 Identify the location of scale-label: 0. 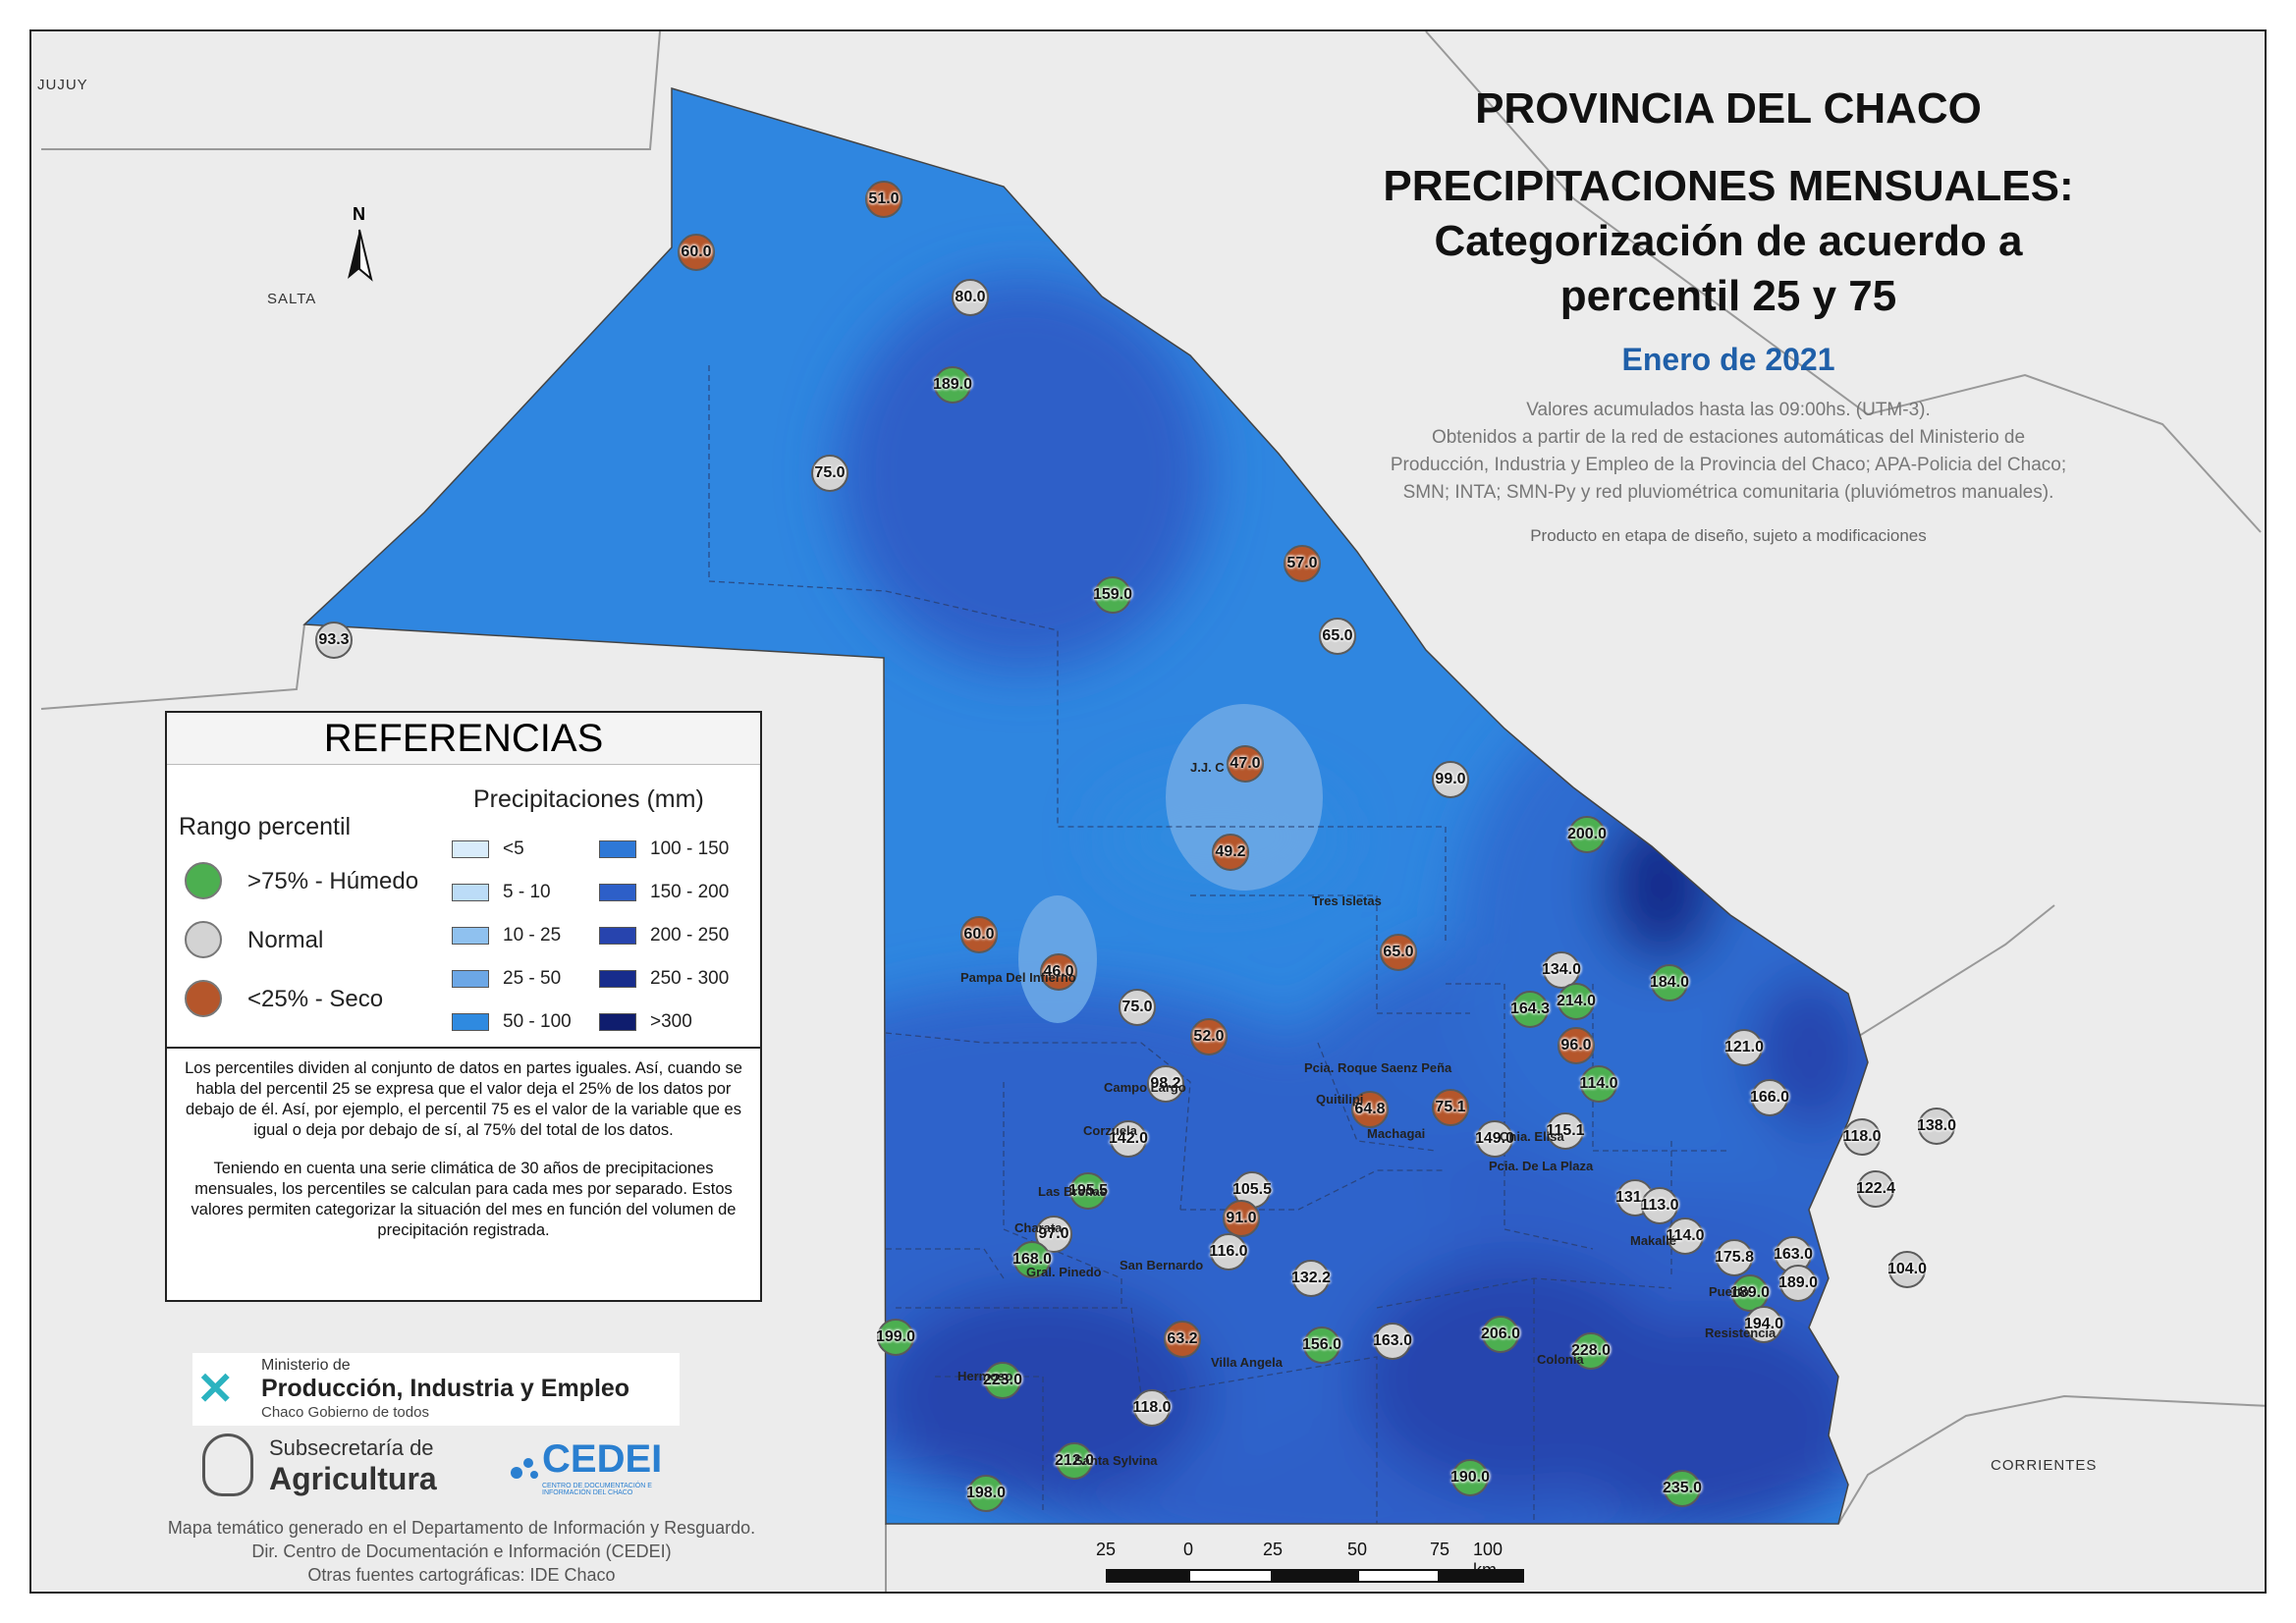
(1188, 1549).